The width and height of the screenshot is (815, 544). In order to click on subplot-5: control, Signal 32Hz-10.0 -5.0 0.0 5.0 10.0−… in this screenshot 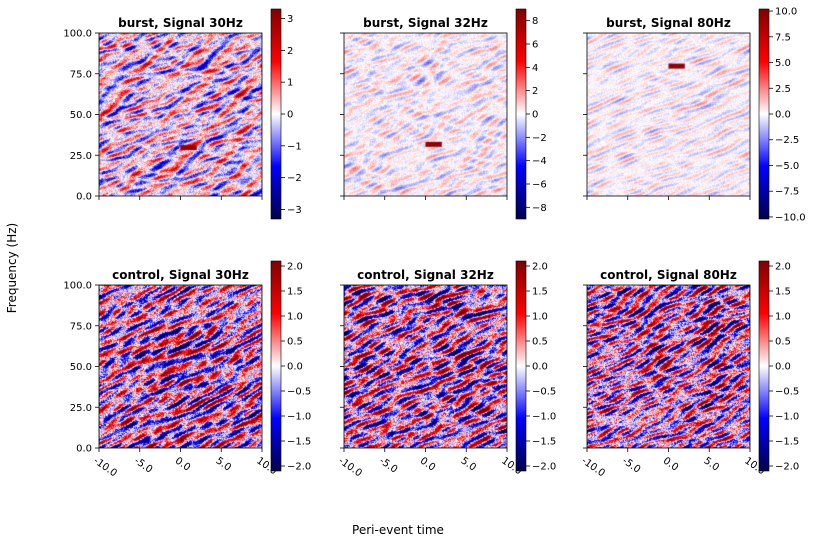, I will do `click(446, 369)`.